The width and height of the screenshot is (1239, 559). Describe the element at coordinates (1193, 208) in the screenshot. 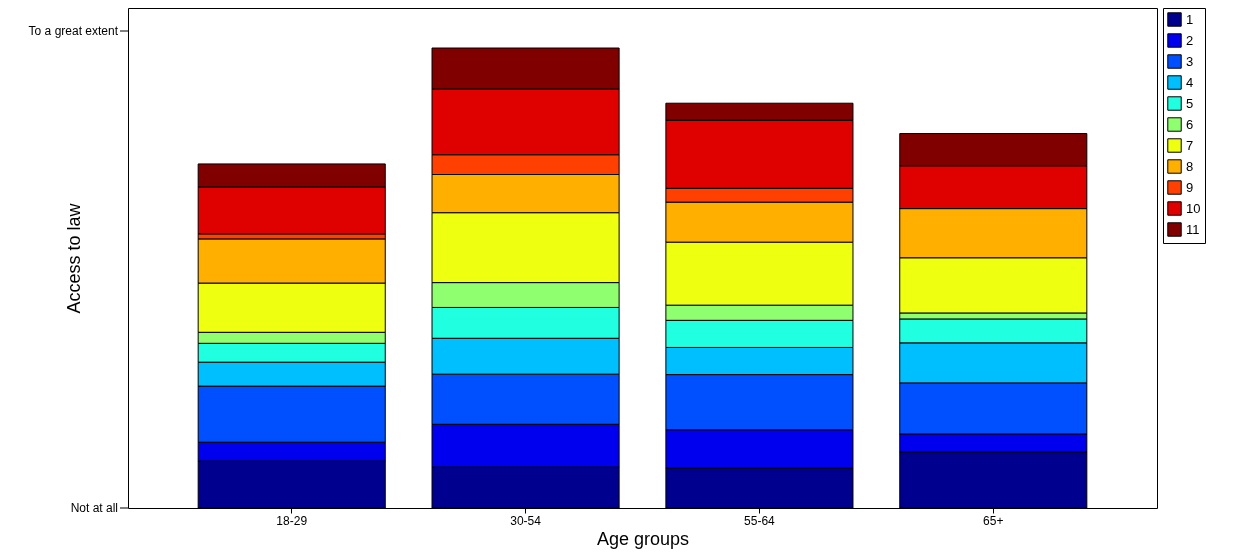

I see `legend-label: 10` at that location.